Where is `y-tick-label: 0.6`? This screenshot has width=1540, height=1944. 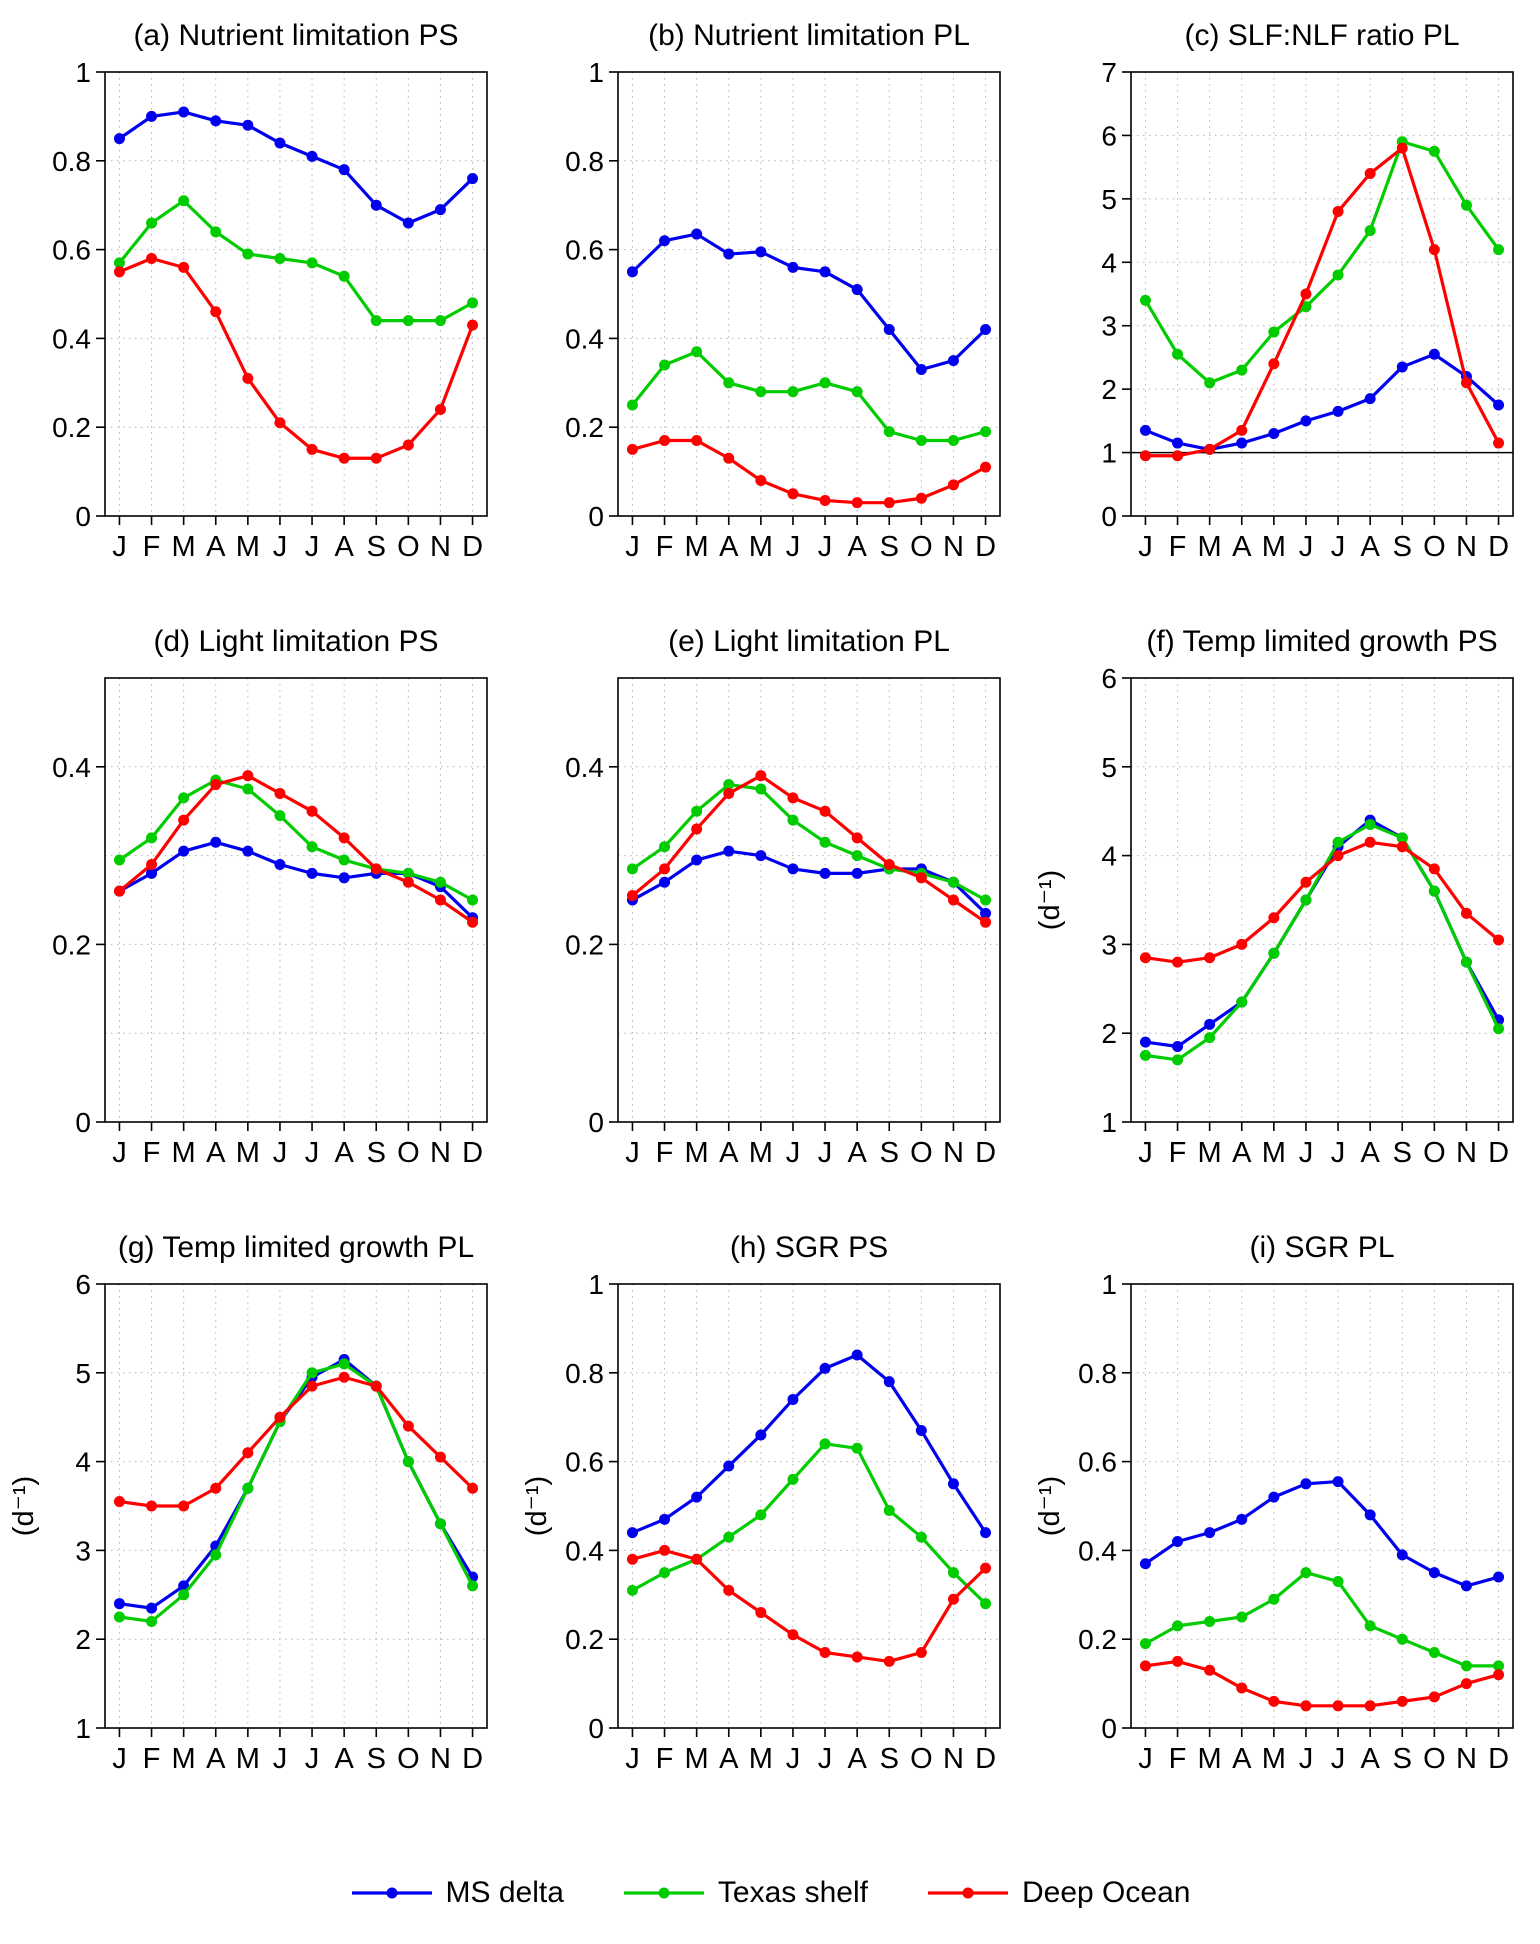
y-tick-label: 0.6 is located at coordinates (71, 250).